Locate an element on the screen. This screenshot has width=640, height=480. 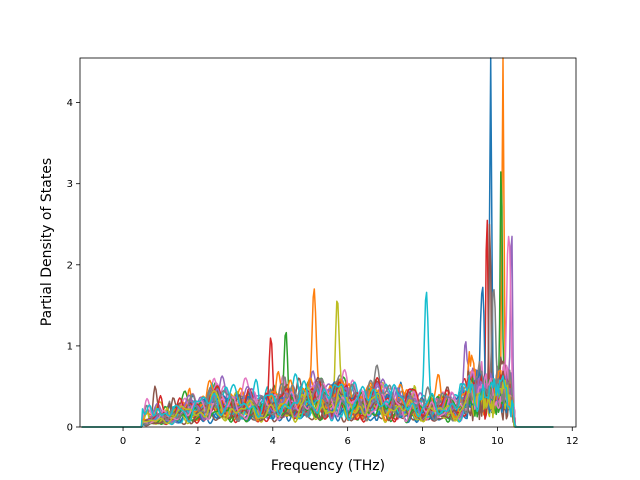
y-tick-label: 1 is located at coordinates (70, 346).